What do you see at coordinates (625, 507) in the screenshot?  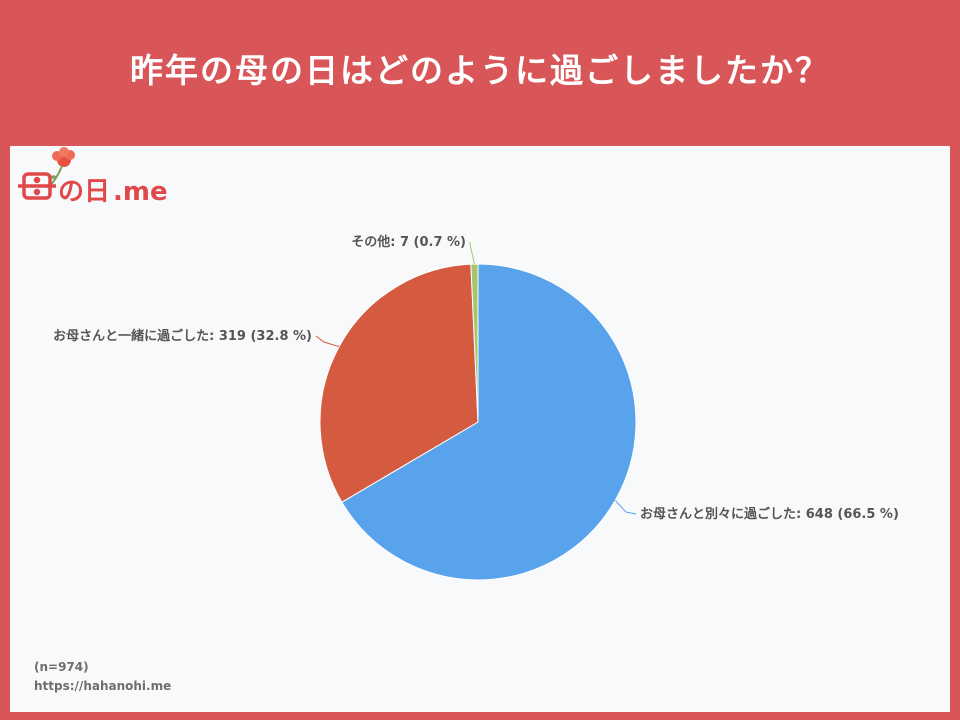 I see `leader-line-separately` at bounding box center [625, 507].